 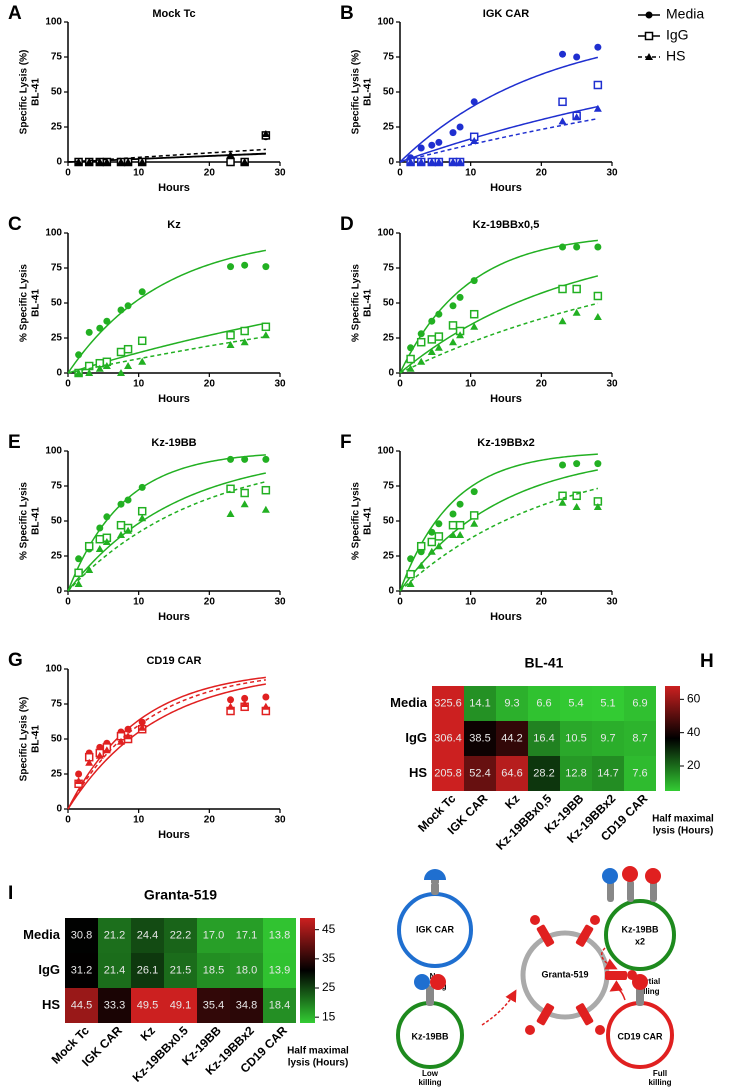 I want to click on arrow, so click(x=499, y=1007).